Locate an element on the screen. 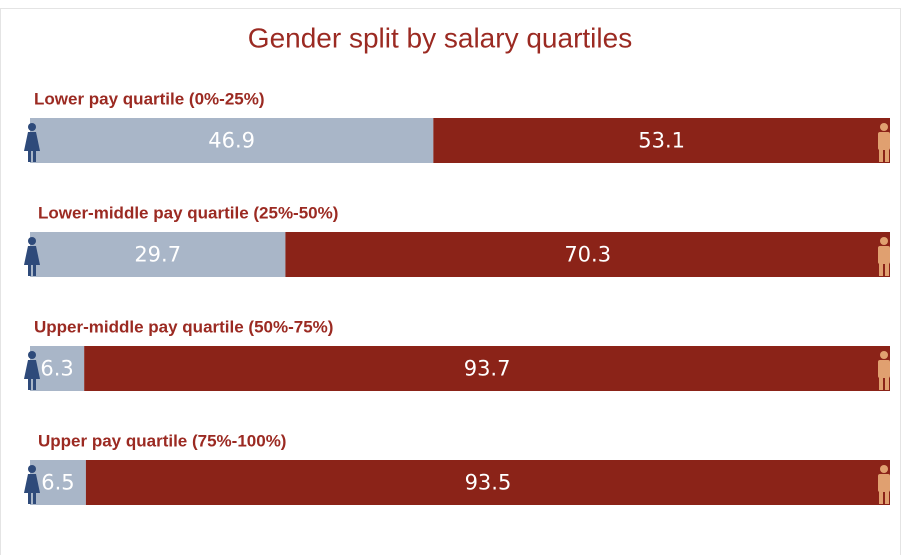 The image size is (902, 560). chart-title: Gender split by salary quartiles is located at coordinates (440, 37).